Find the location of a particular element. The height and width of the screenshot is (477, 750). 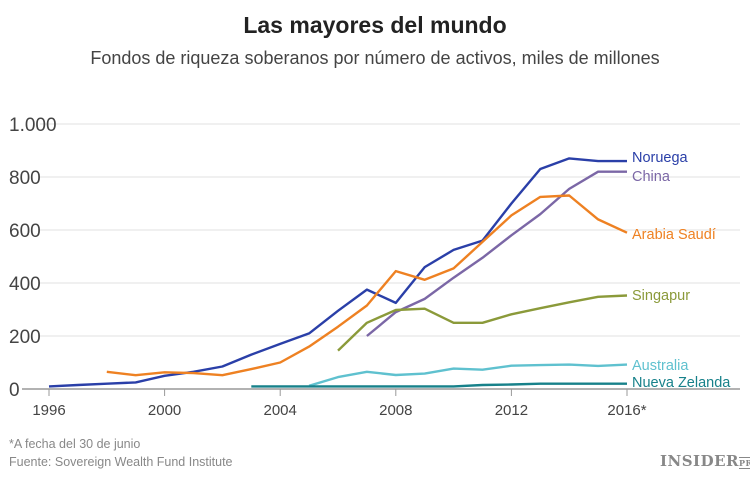

series-label: China is located at coordinates (651, 177).